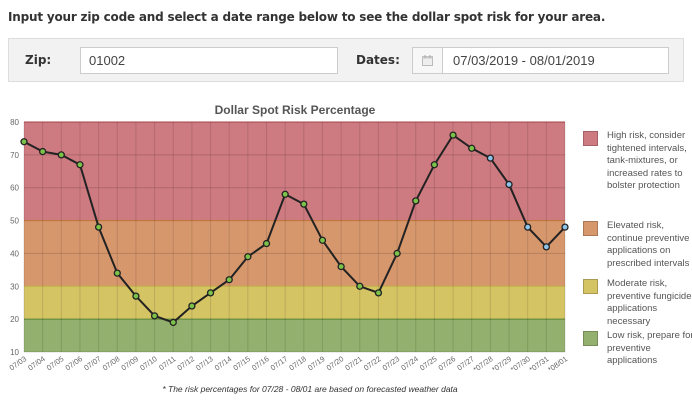 Image resolution: width=692 pixels, height=414 pixels. I want to click on x-tick-label: 07/22, so click(372, 363).